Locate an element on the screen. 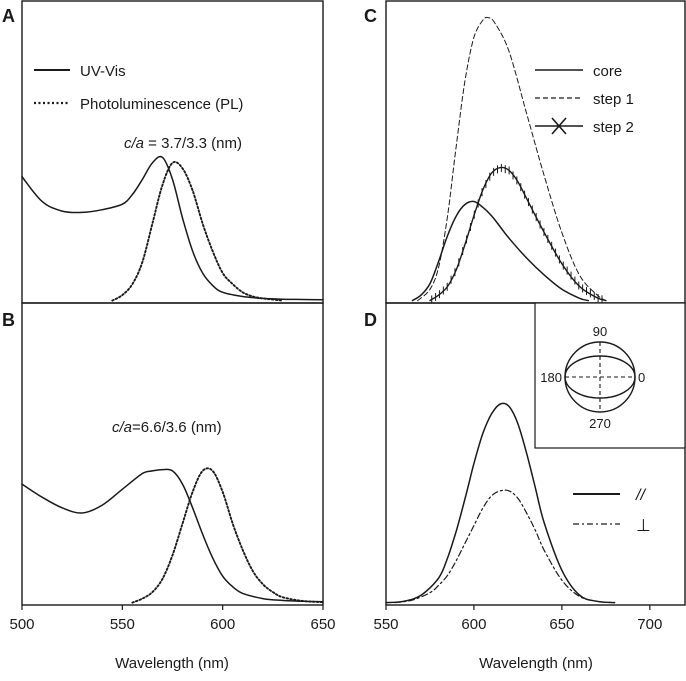 The width and height of the screenshot is (686, 681). panel-c-series is located at coordinates (509, 160).